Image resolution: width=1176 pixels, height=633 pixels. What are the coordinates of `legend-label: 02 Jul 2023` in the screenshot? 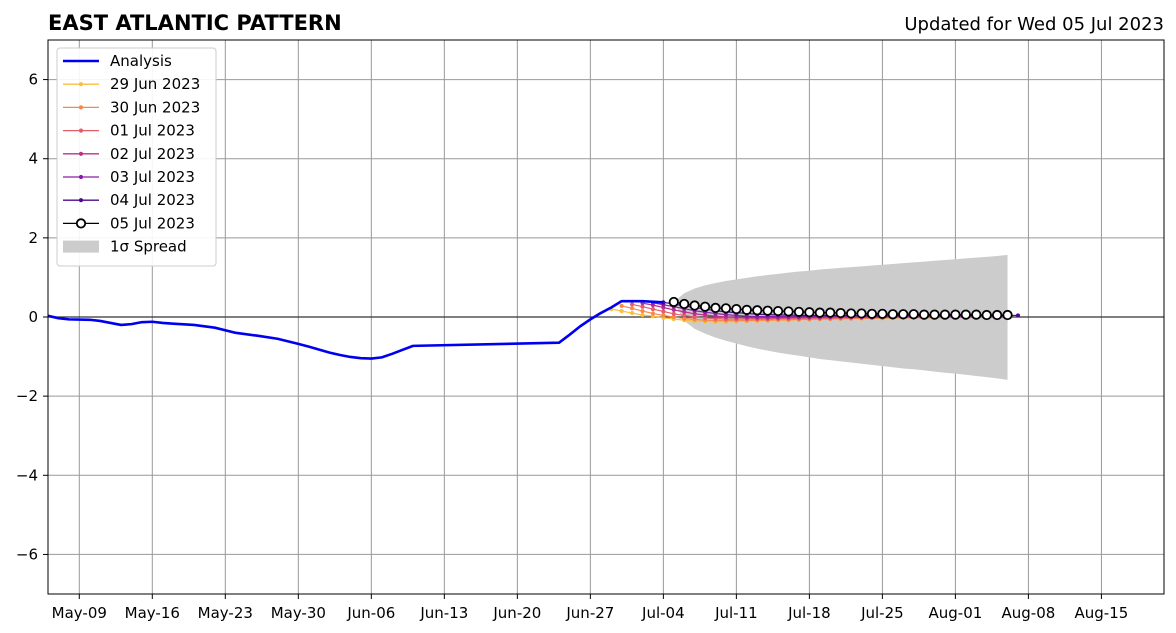 It's located at (152, 154).